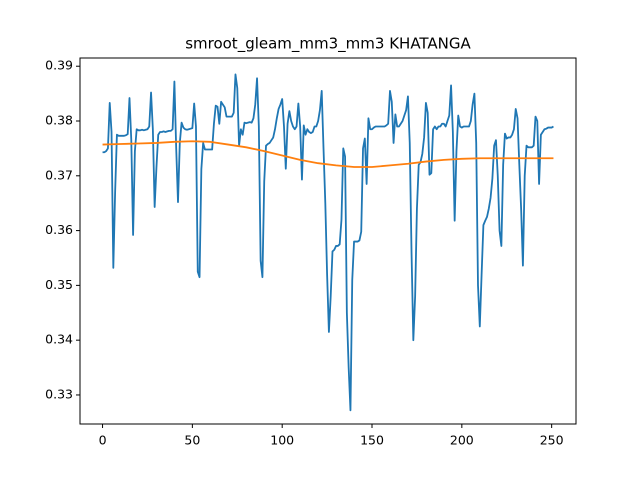 This screenshot has width=640, height=480. What do you see at coordinates (59, 65) in the screenshot?
I see `y-tick-label: 0.39` at bounding box center [59, 65].